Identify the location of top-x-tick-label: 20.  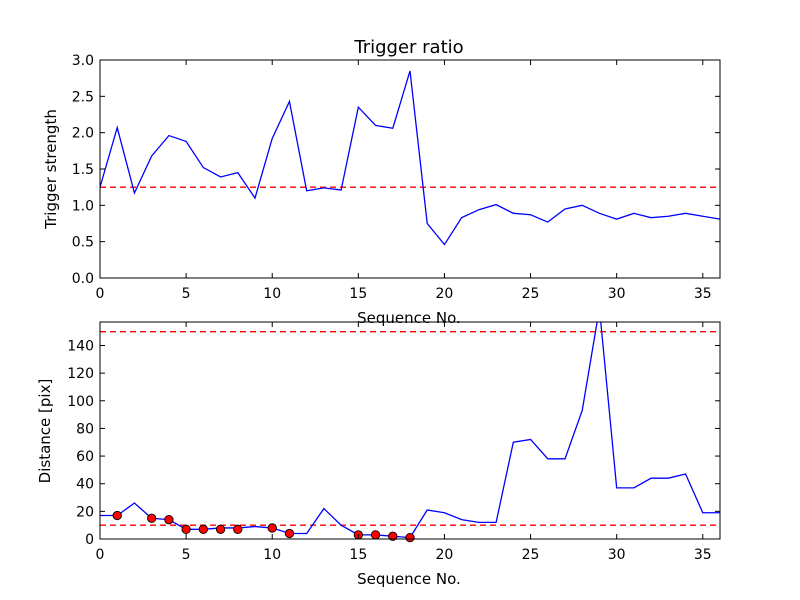
(445, 294).